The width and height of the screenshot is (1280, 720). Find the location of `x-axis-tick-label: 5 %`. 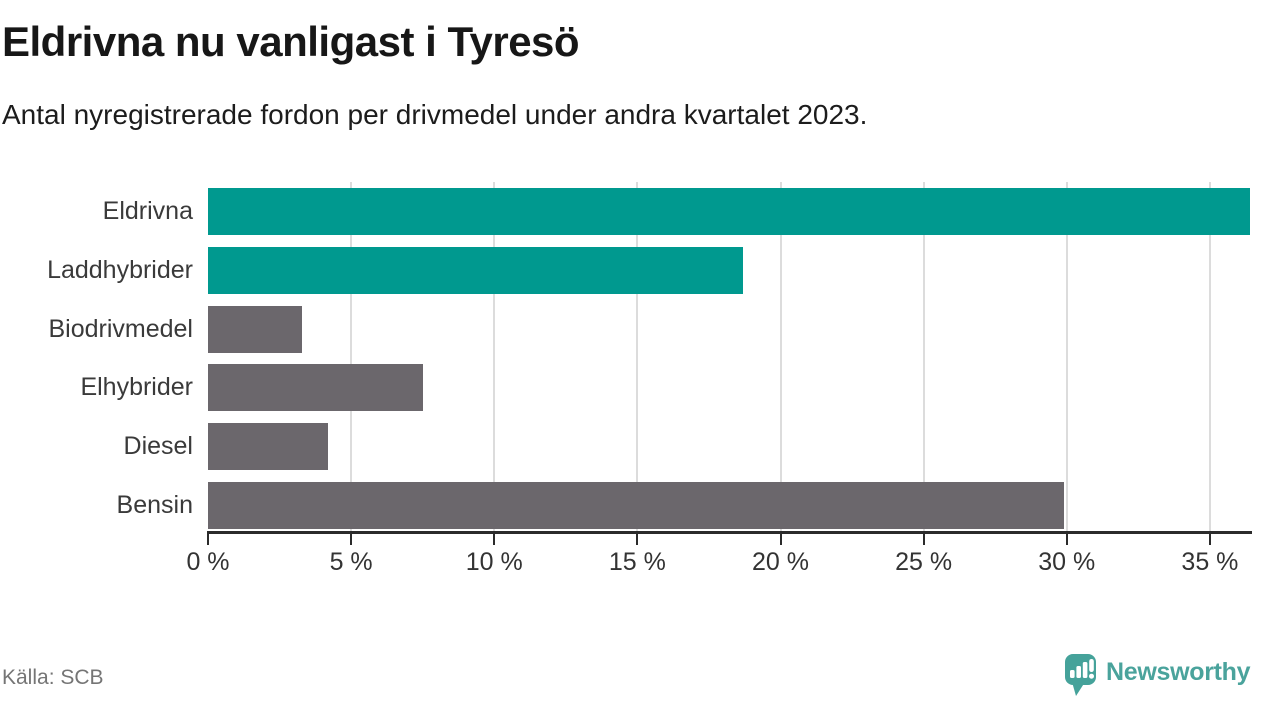

x-axis-tick-label: 5 % is located at coordinates (351, 562).